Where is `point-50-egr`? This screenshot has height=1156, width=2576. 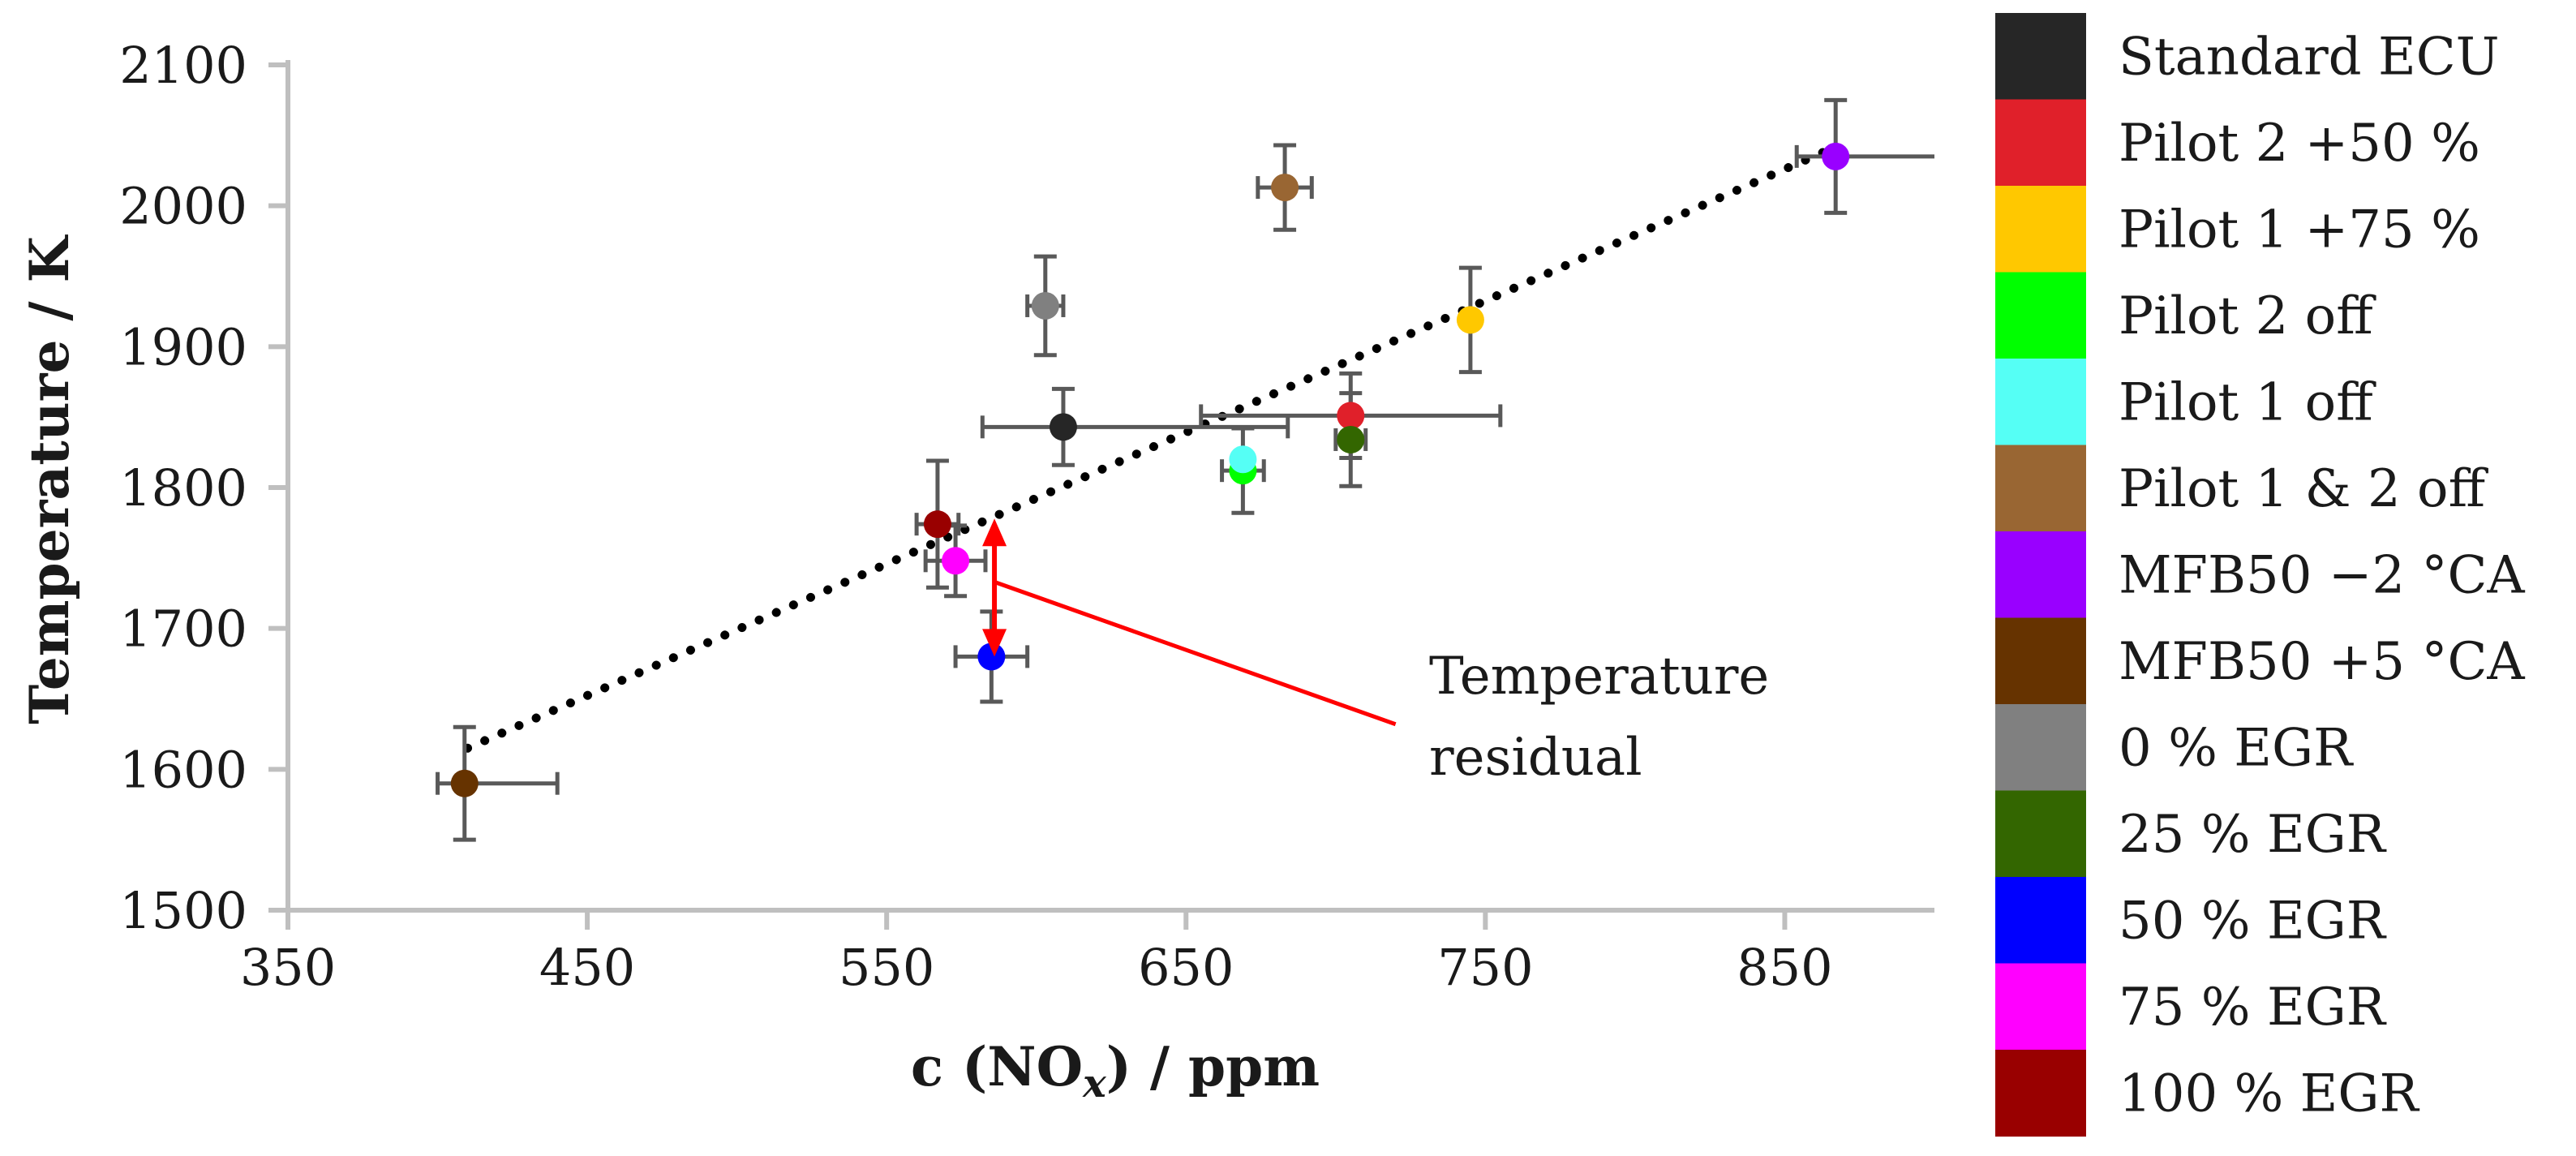 point-50-egr is located at coordinates (991, 656).